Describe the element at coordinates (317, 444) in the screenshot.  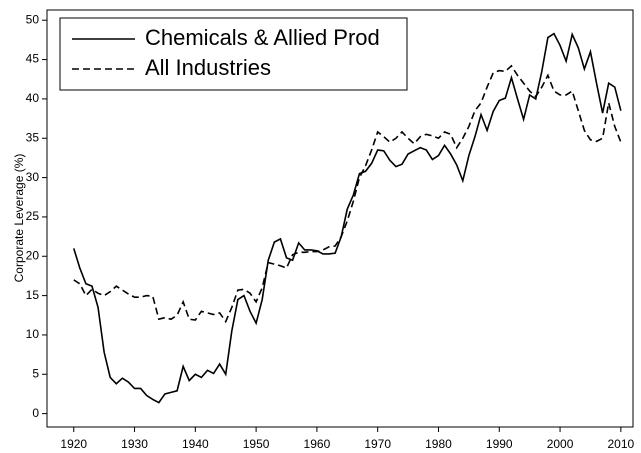
I see `x-tick-label: 1960` at that location.